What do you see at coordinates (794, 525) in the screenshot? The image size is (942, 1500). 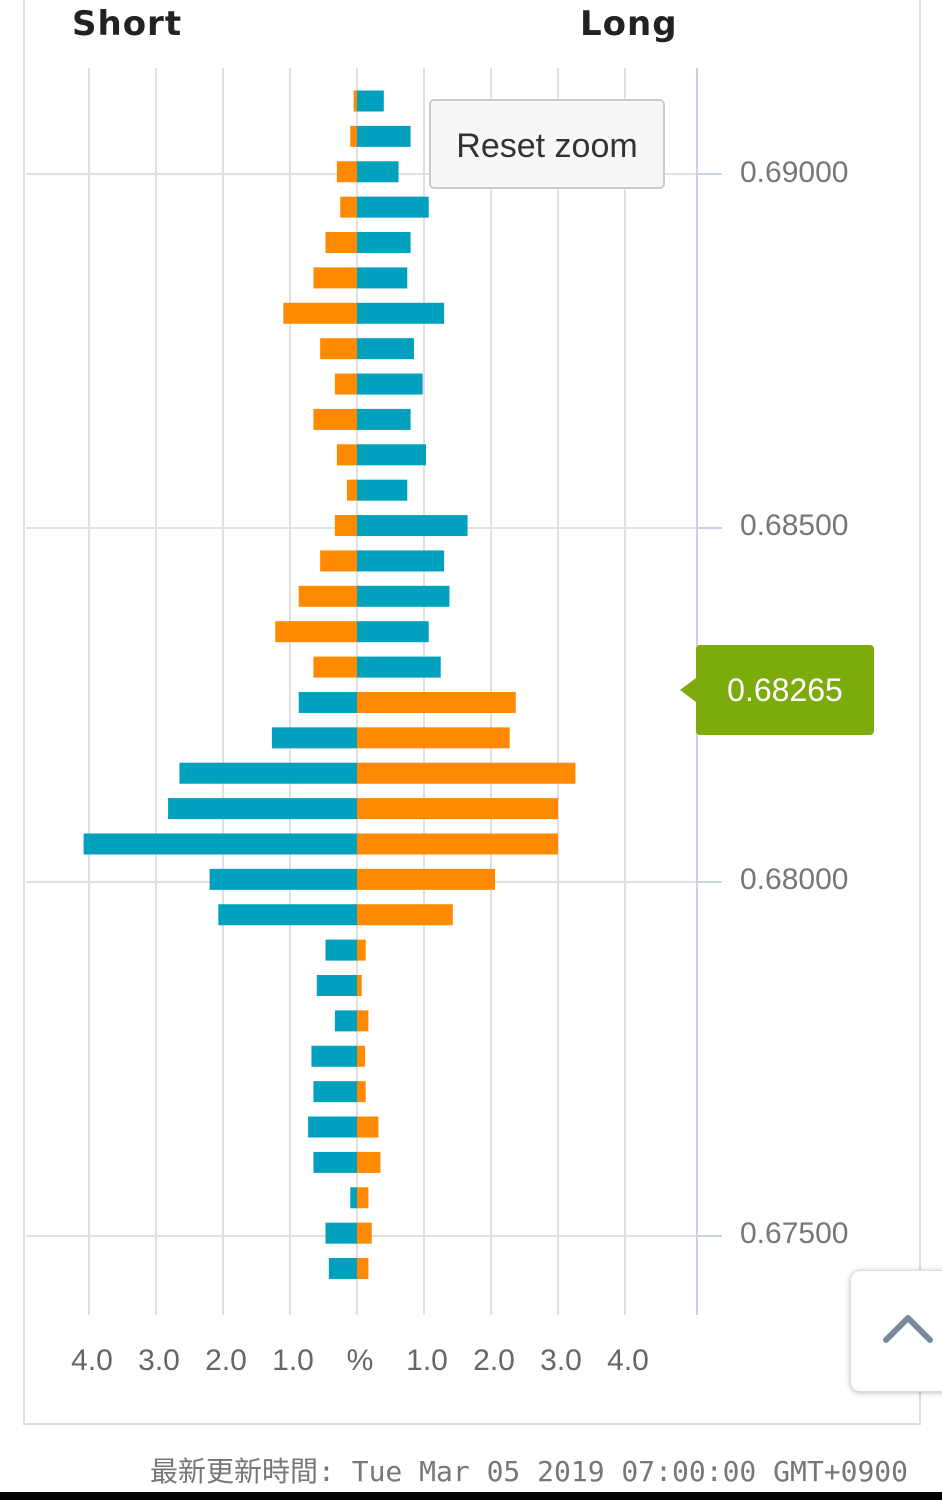 I see `price-tick-label: 0.68500` at bounding box center [794, 525].